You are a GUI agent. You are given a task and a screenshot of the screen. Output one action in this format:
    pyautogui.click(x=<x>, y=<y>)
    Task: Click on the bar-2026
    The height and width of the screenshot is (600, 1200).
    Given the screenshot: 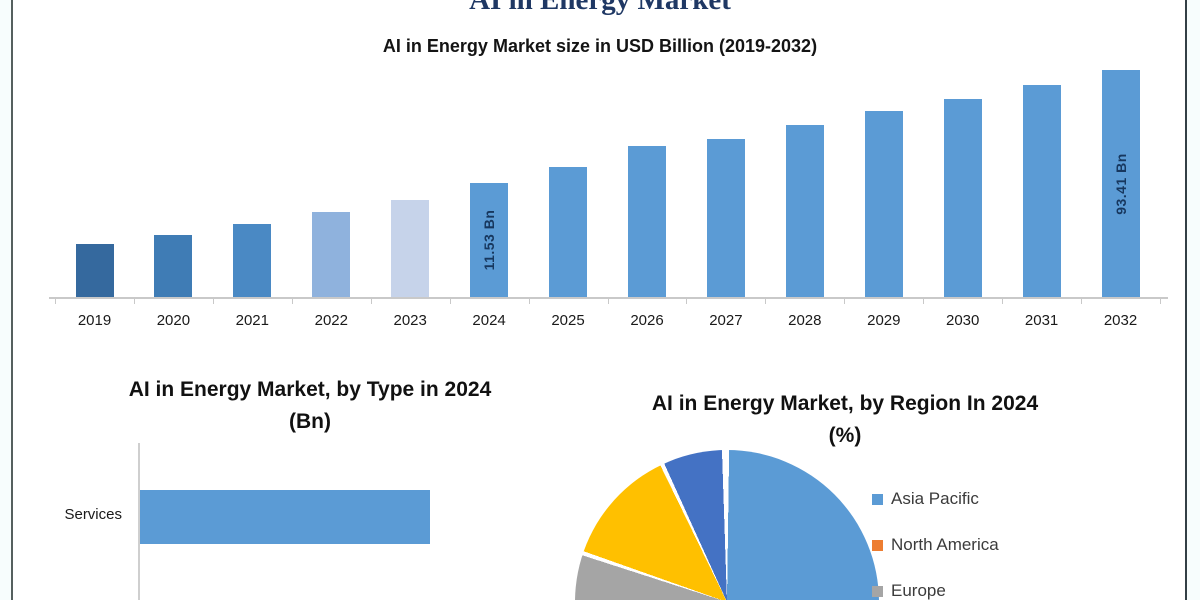 What is the action you would take?
    pyautogui.click(x=647, y=221)
    